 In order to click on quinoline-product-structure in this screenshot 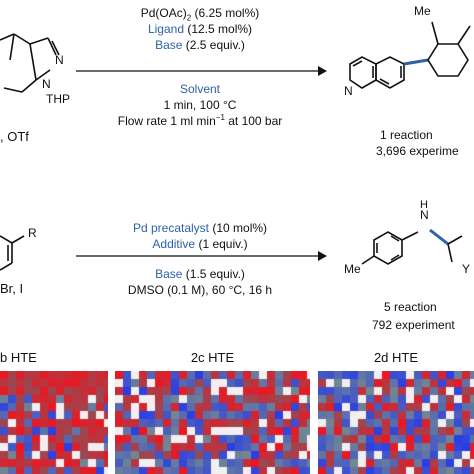, I will do `click(410, 55)`.